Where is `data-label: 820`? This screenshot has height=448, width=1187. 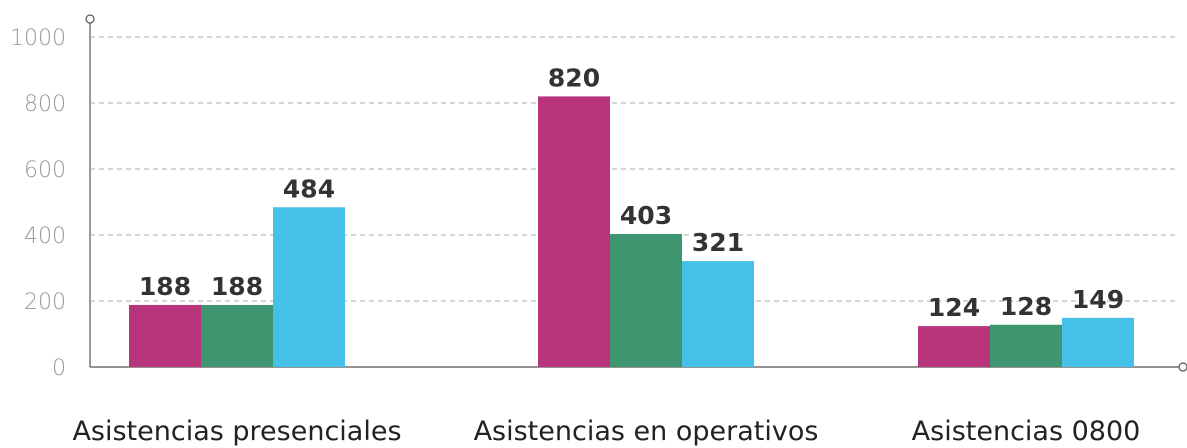 data-label: 820 is located at coordinates (574, 77).